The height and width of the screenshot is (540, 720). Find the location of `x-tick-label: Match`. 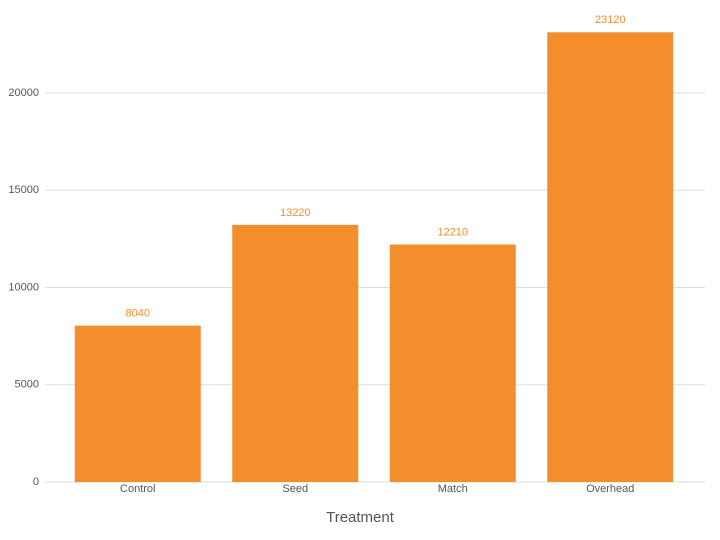

x-tick-label: Match is located at coordinates (453, 489).